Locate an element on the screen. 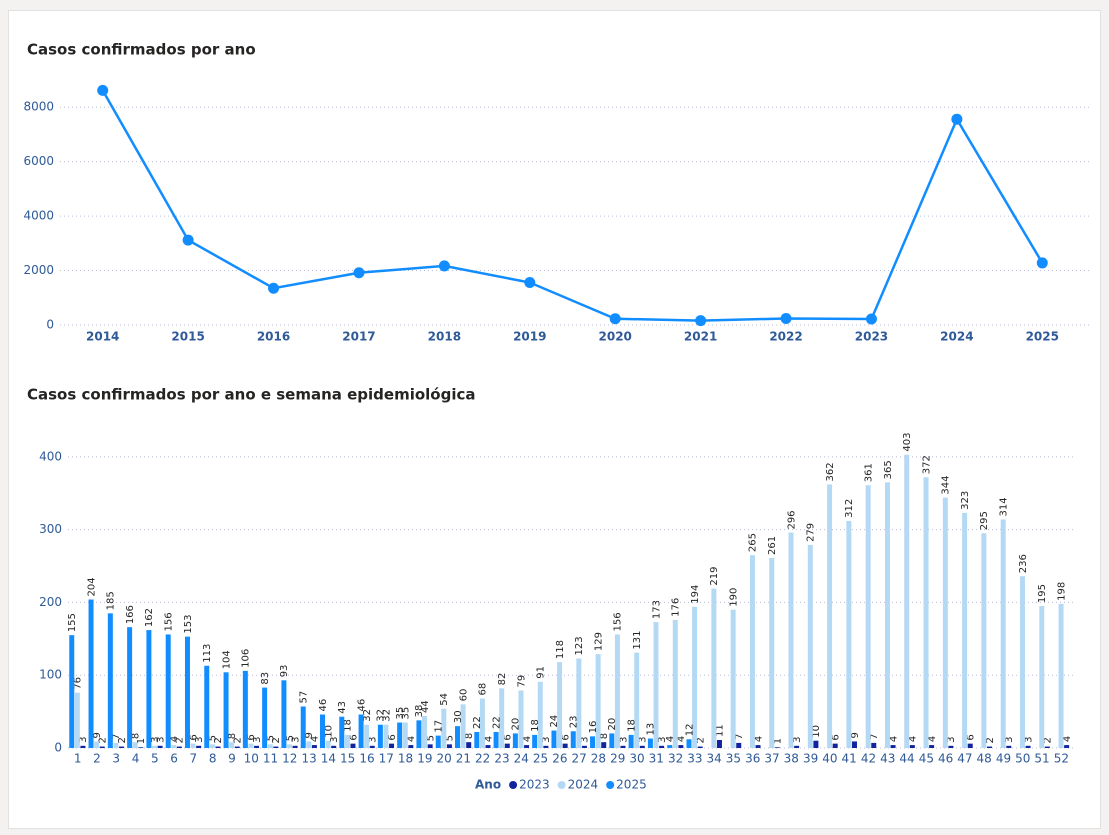 The height and width of the screenshot is (835, 1109). data-label: 1 is located at coordinates (141, 741).